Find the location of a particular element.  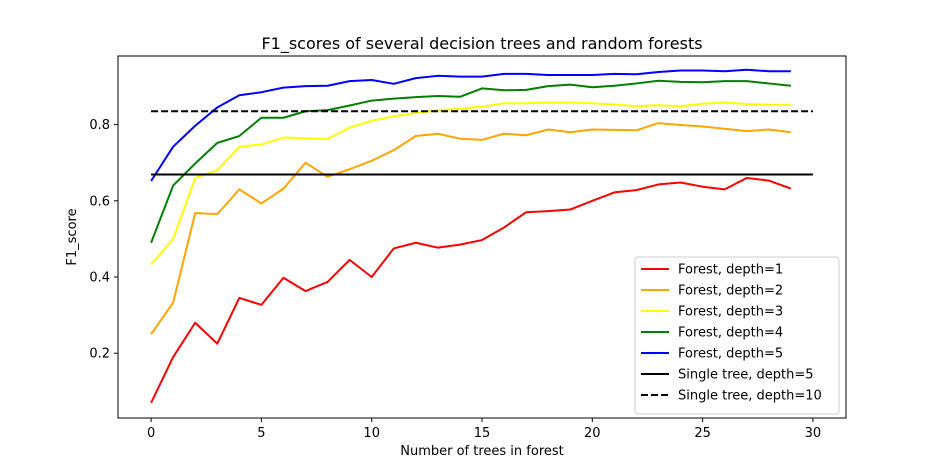

legend-label-forest-depth-4: Forest, depth=4 is located at coordinates (730, 333).